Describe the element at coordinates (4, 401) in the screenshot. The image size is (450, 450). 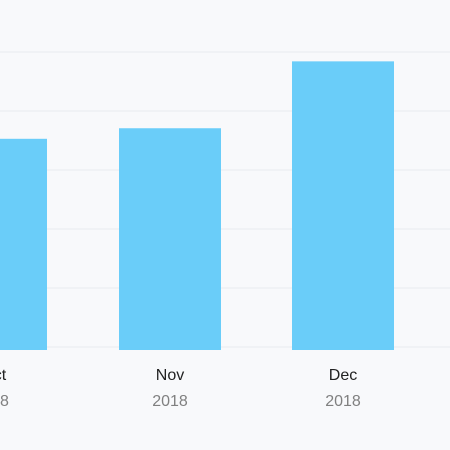
I see `x-tick-year-oct: 18` at that location.